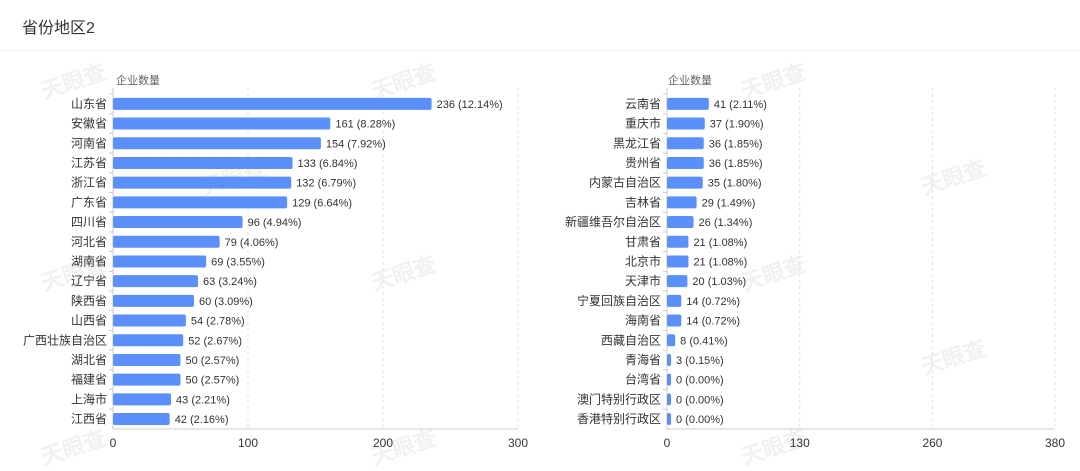  Describe the element at coordinates (218, 322) in the screenshot. I see `data-label: 54 (2.78%)` at that location.